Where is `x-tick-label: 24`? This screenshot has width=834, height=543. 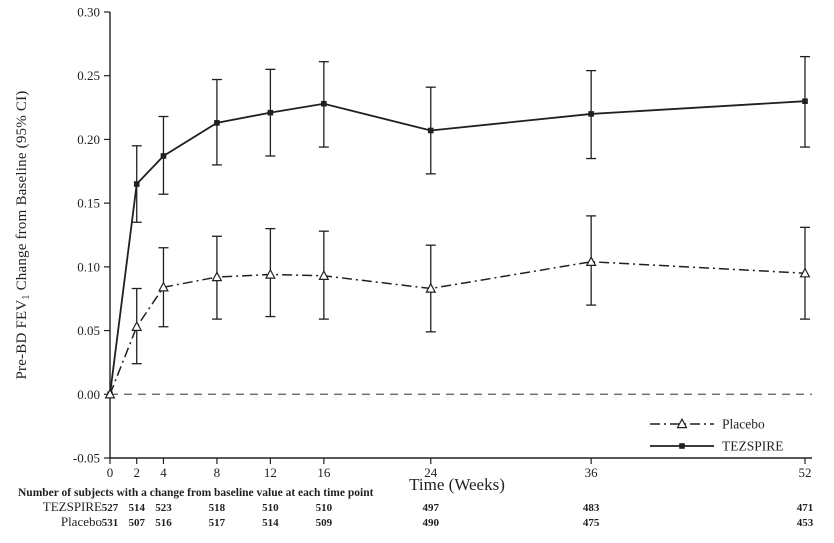 x-tick-label: 24 is located at coordinates (431, 472).